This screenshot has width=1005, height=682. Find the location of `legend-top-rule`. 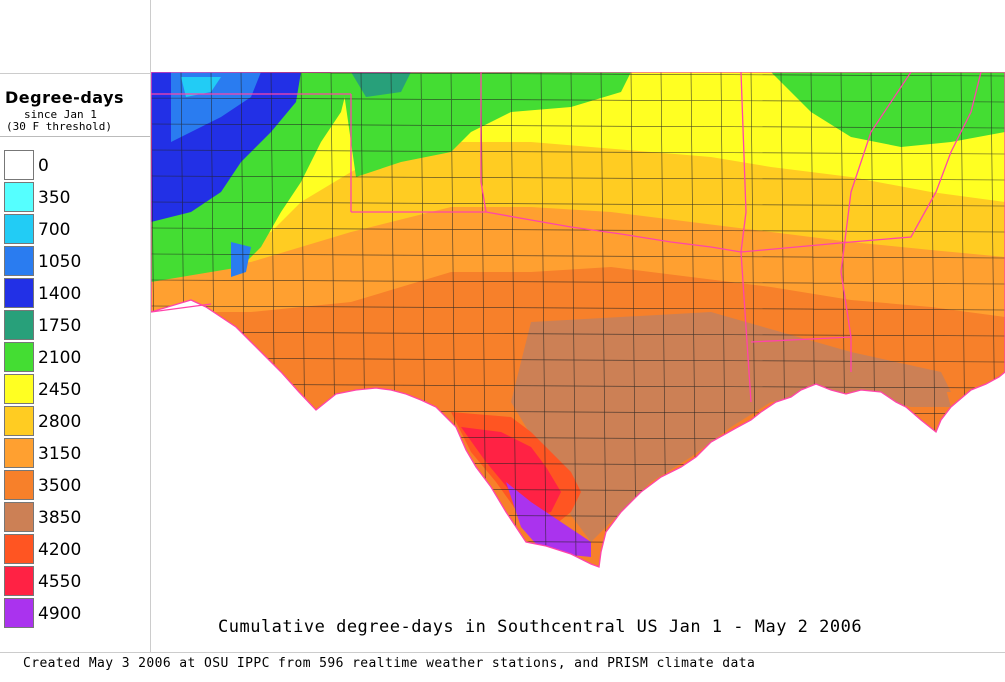

legend-top-rule is located at coordinates (75, 73).